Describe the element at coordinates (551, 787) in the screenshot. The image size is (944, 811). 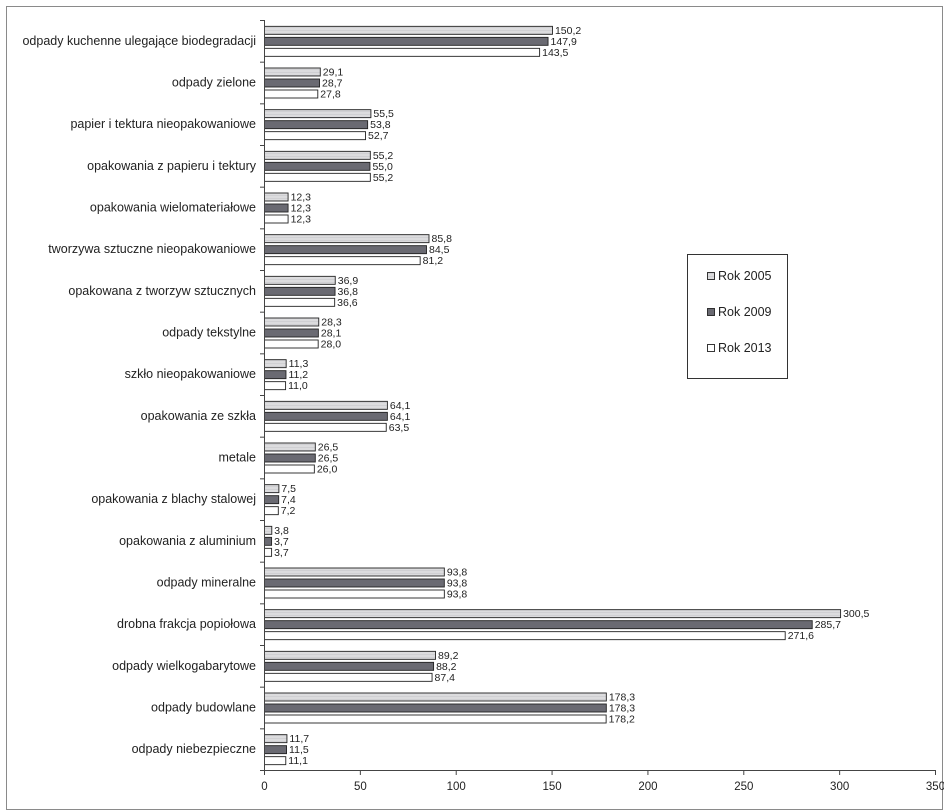
I see `x-tick-label-150: 150` at that location.